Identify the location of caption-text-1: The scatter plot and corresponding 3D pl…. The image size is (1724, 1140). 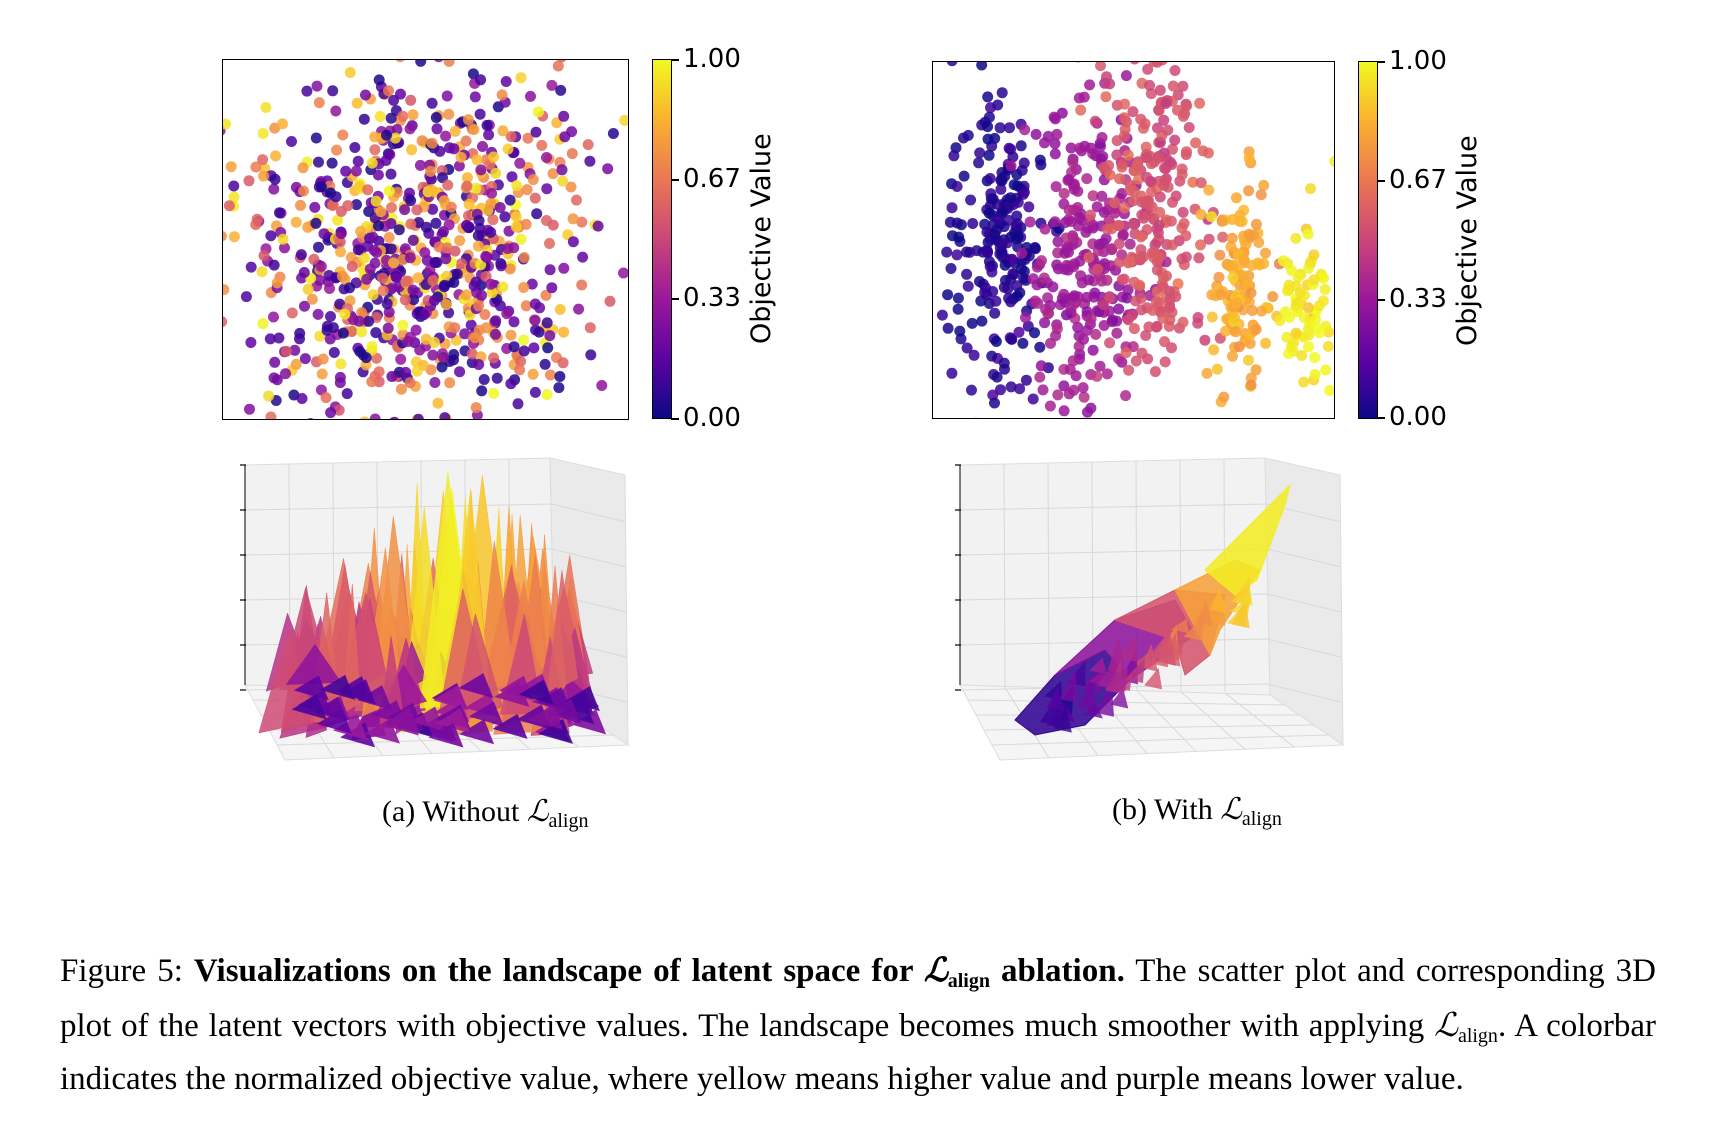
(858, 998).